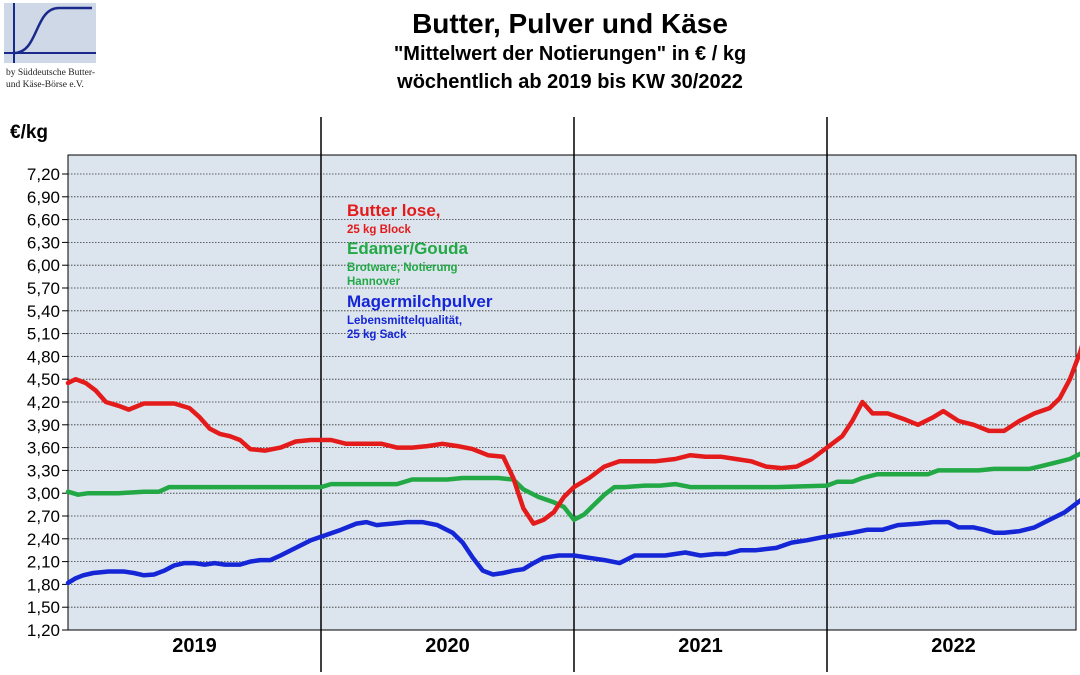  I want to click on y-tick-label: 4,20, so click(43, 402).